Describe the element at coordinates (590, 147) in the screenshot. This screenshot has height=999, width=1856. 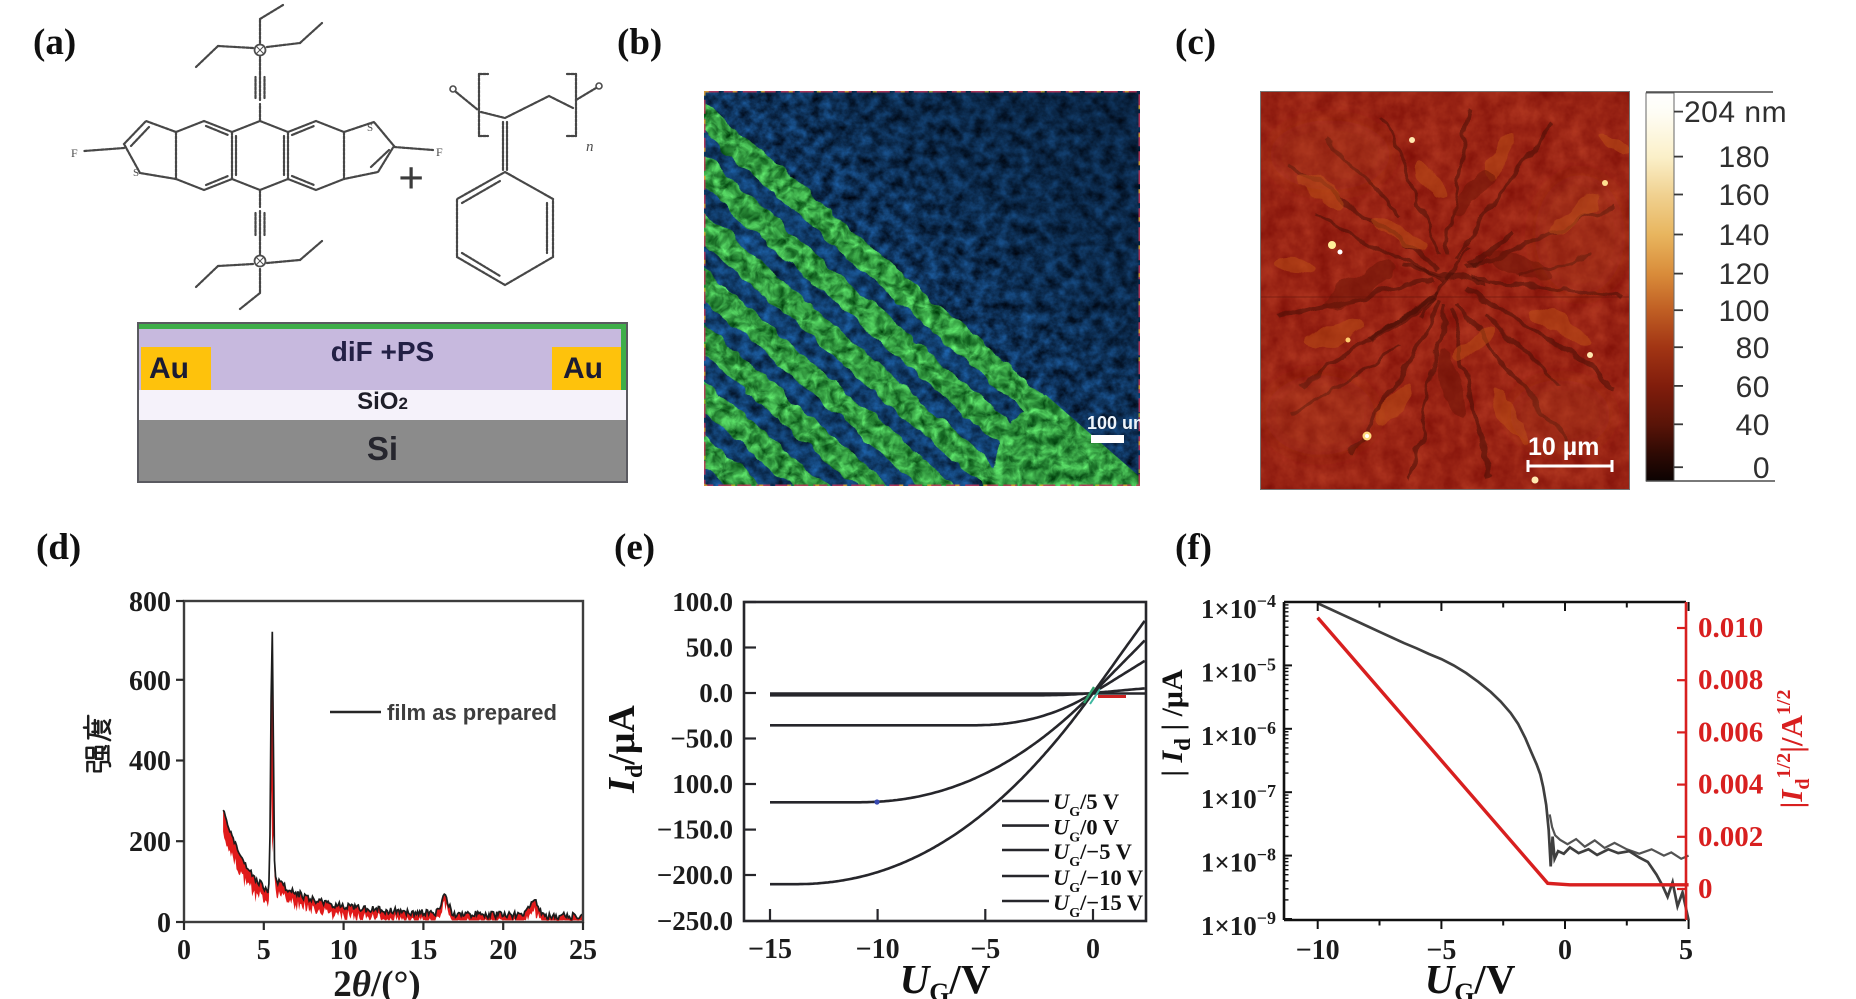
I see `svg-text: n` at that location.